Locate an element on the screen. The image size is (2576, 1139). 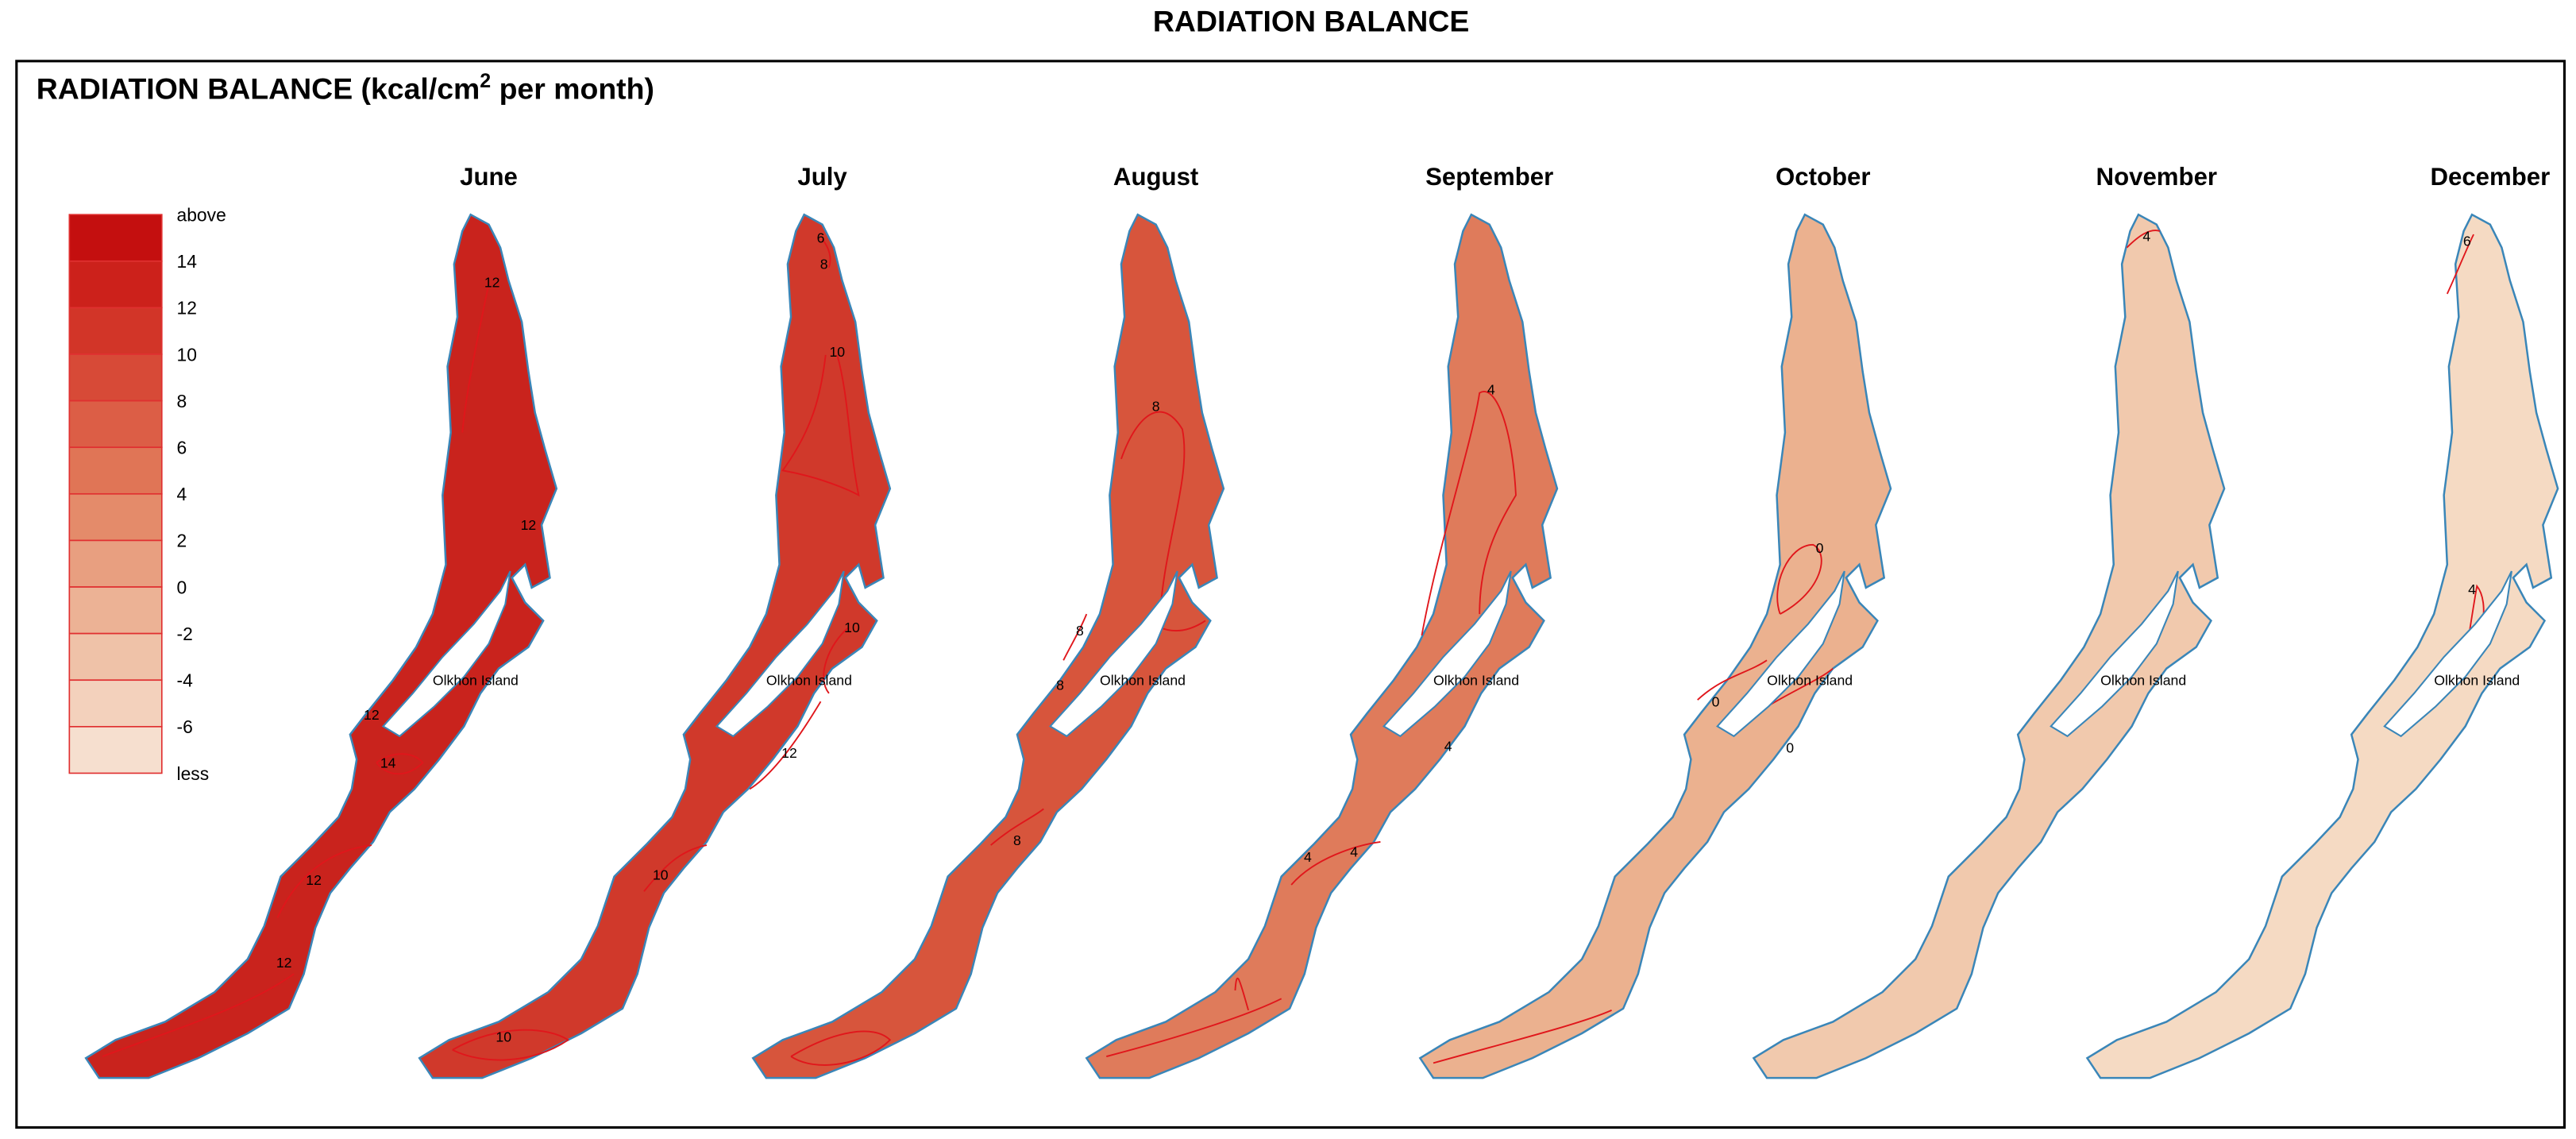
month-label: August is located at coordinates (1155, 177).